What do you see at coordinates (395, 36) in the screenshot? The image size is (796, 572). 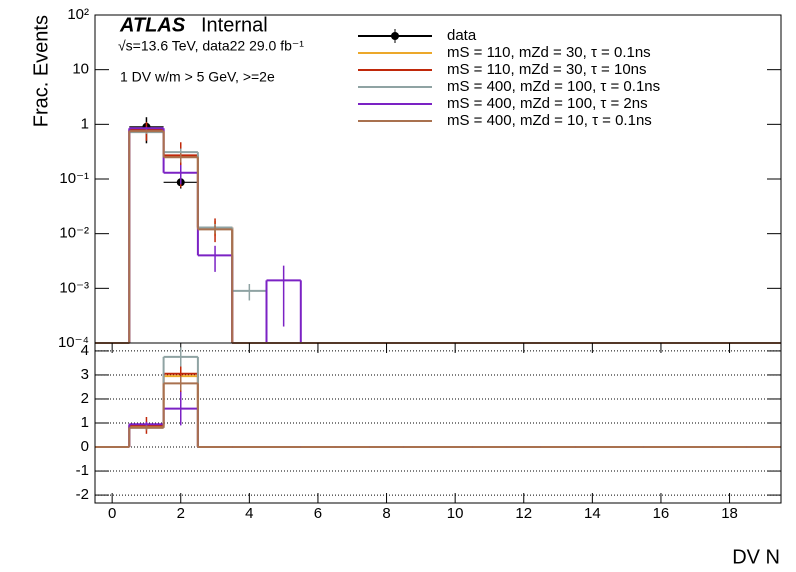 I see `legend-marker` at bounding box center [395, 36].